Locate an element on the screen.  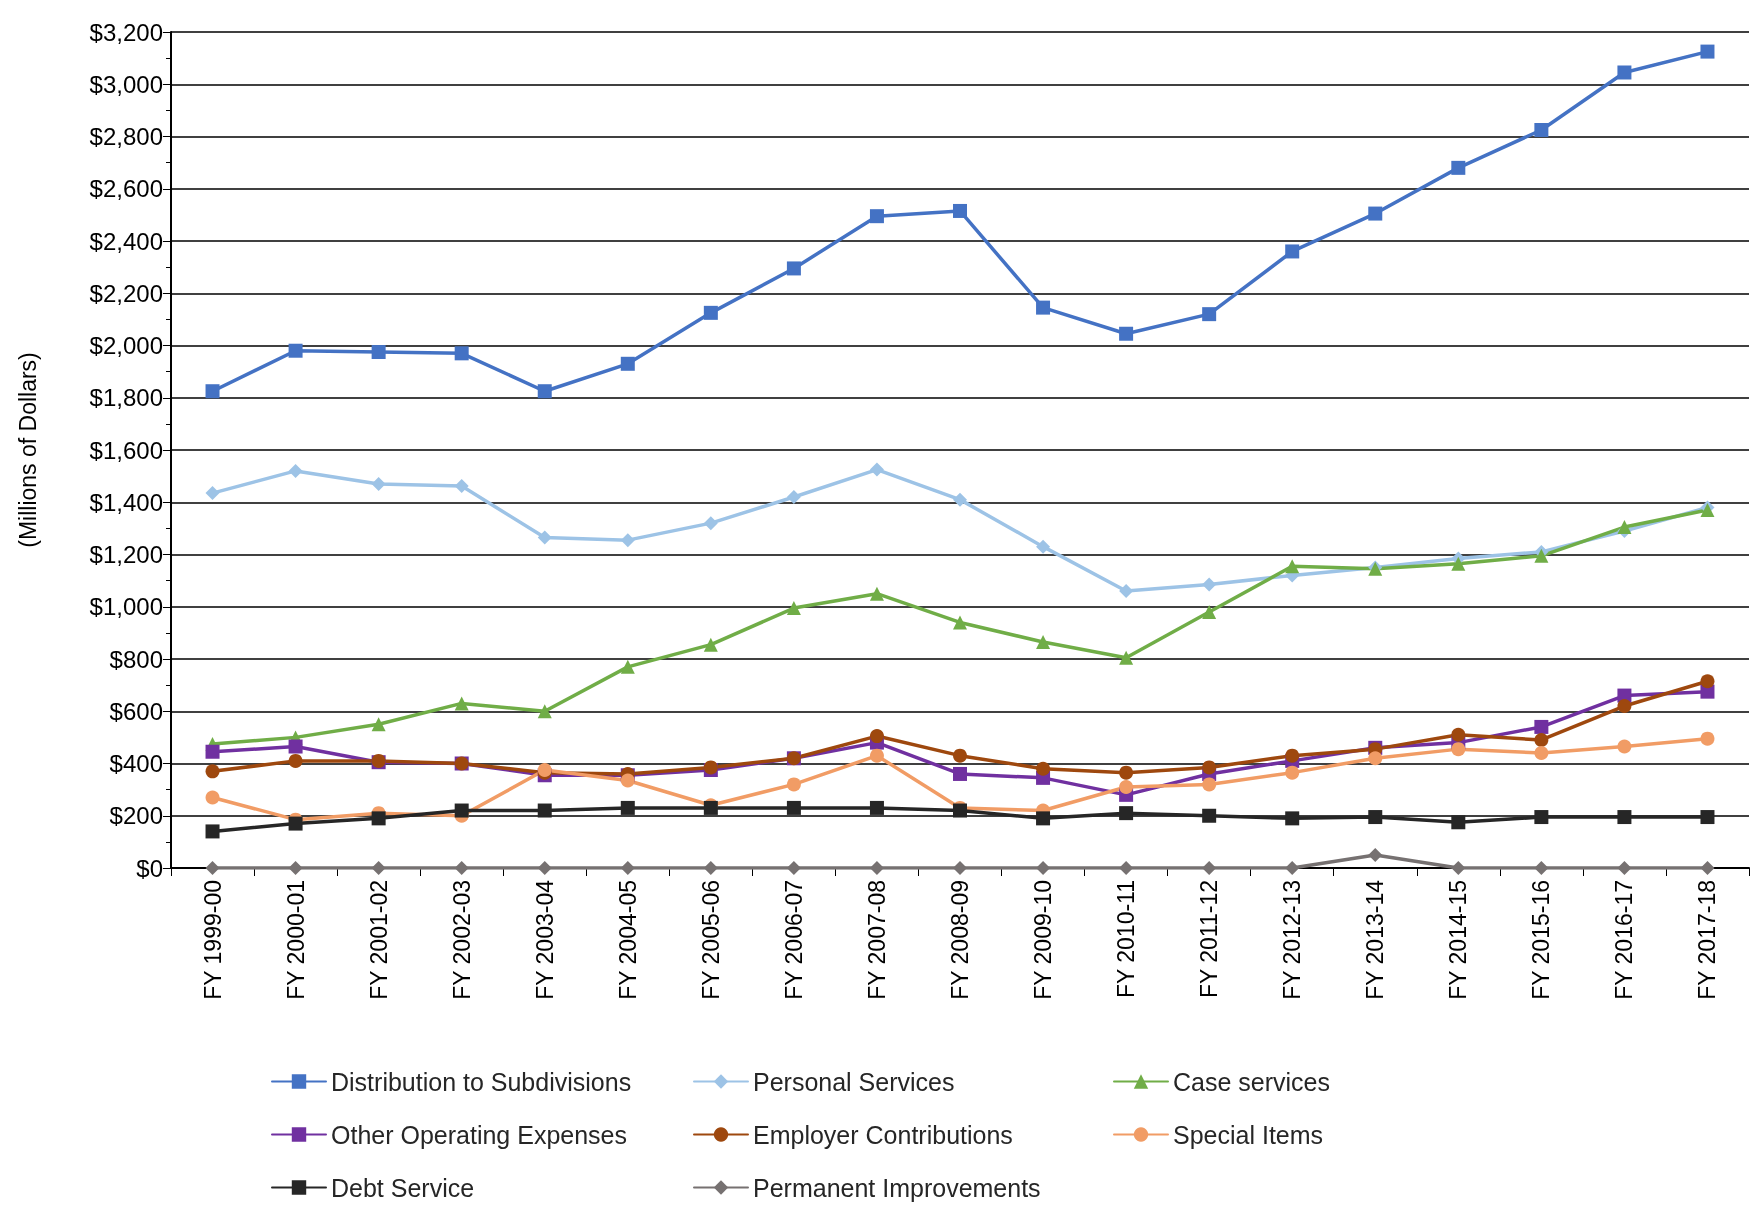
y-tick-label: $2,200 is located at coordinates (126, 293).